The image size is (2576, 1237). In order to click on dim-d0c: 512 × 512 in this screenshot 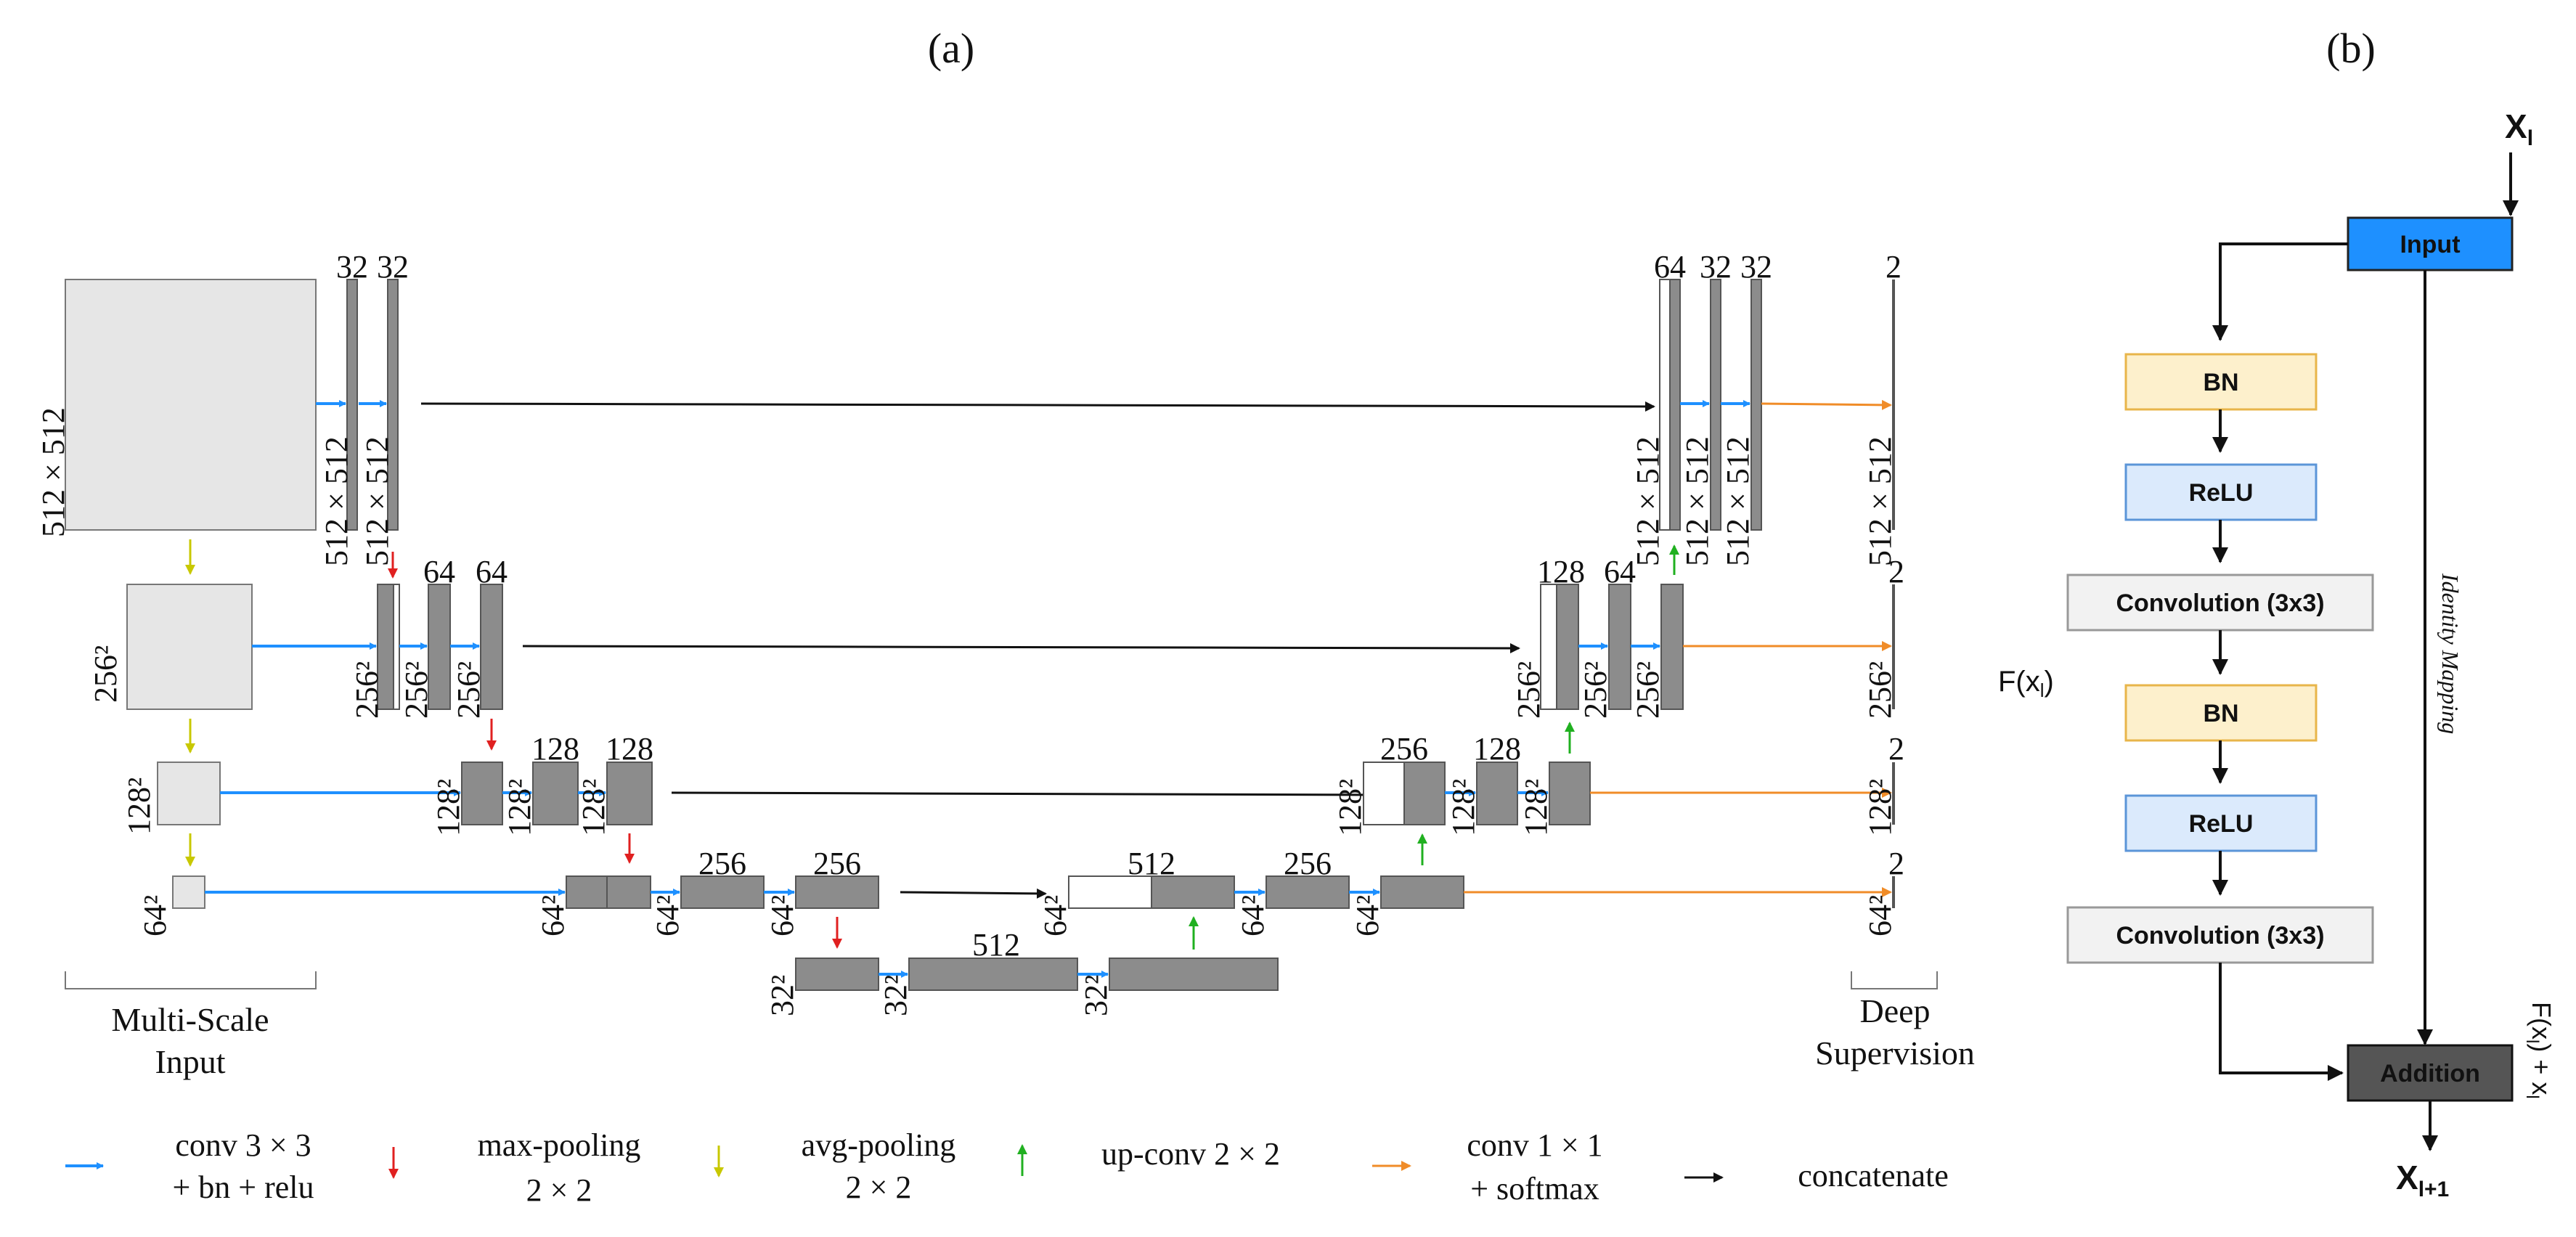, I will do `click(1738, 501)`.